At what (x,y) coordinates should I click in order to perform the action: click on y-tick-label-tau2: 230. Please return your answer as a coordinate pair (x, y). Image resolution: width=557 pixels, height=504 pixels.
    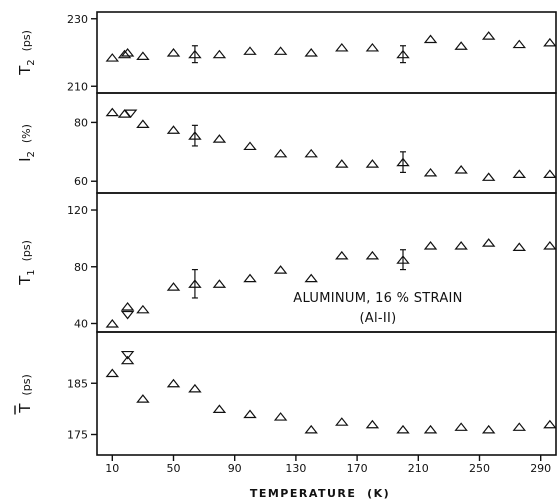
    Looking at the image, I should click on (77, 19).